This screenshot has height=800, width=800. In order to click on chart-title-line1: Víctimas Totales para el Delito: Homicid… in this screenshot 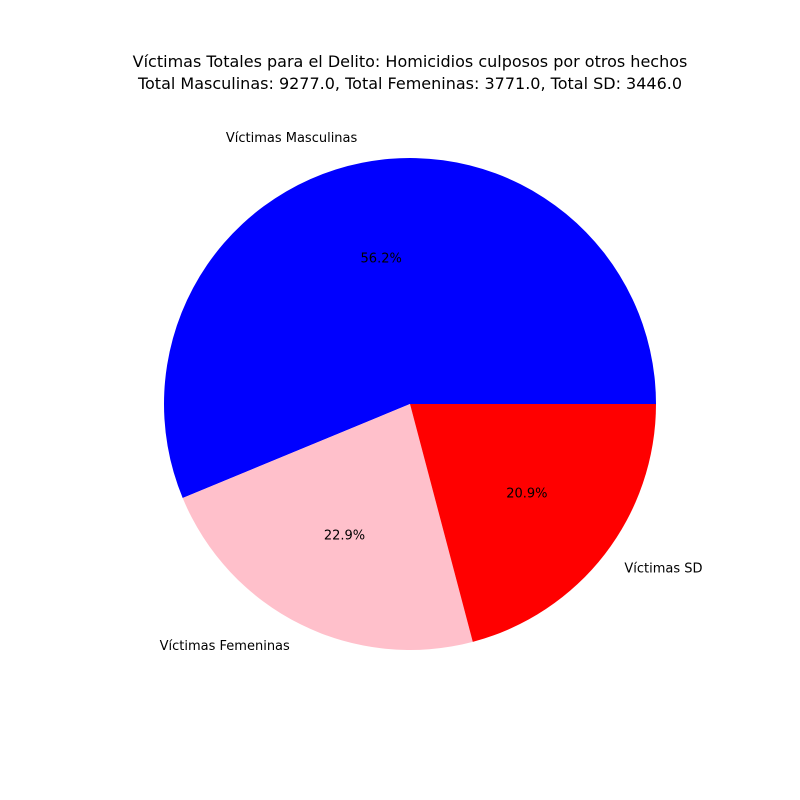, I will do `click(410, 61)`.